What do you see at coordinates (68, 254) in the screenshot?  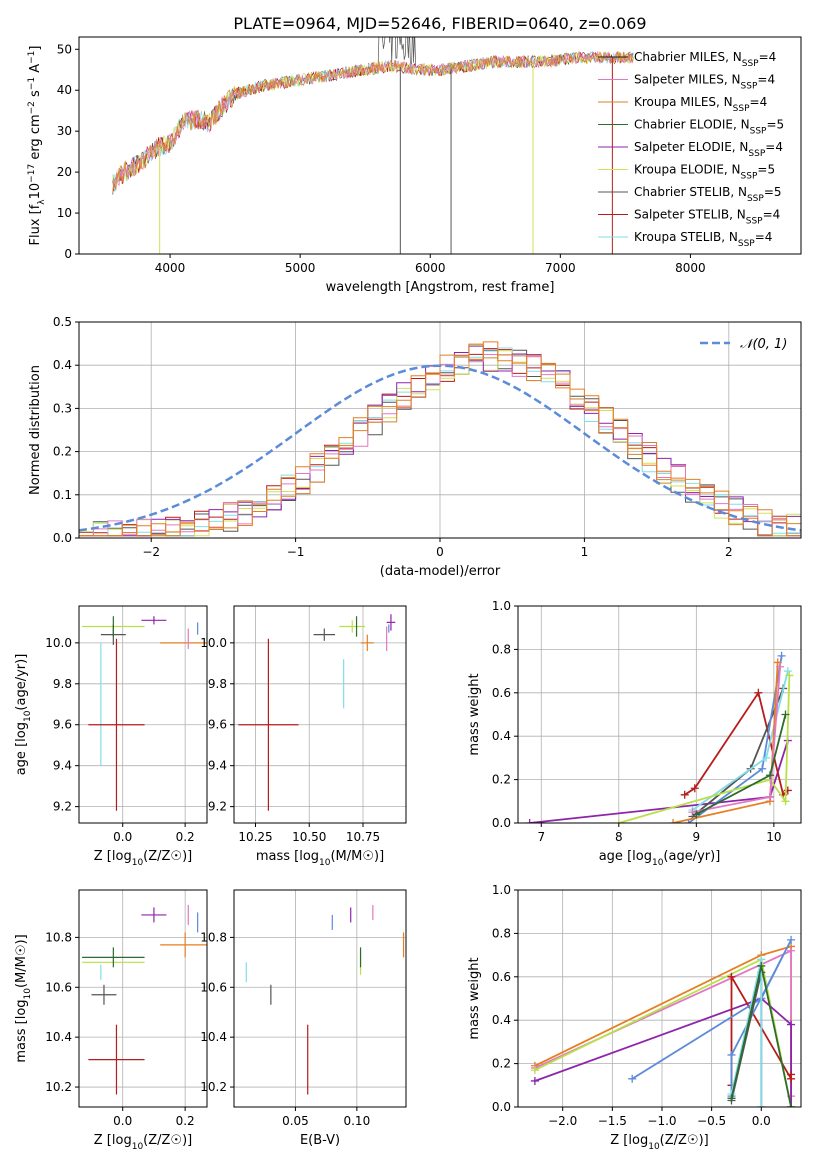 I see `y-tick-label: 0` at bounding box center [68, 254].